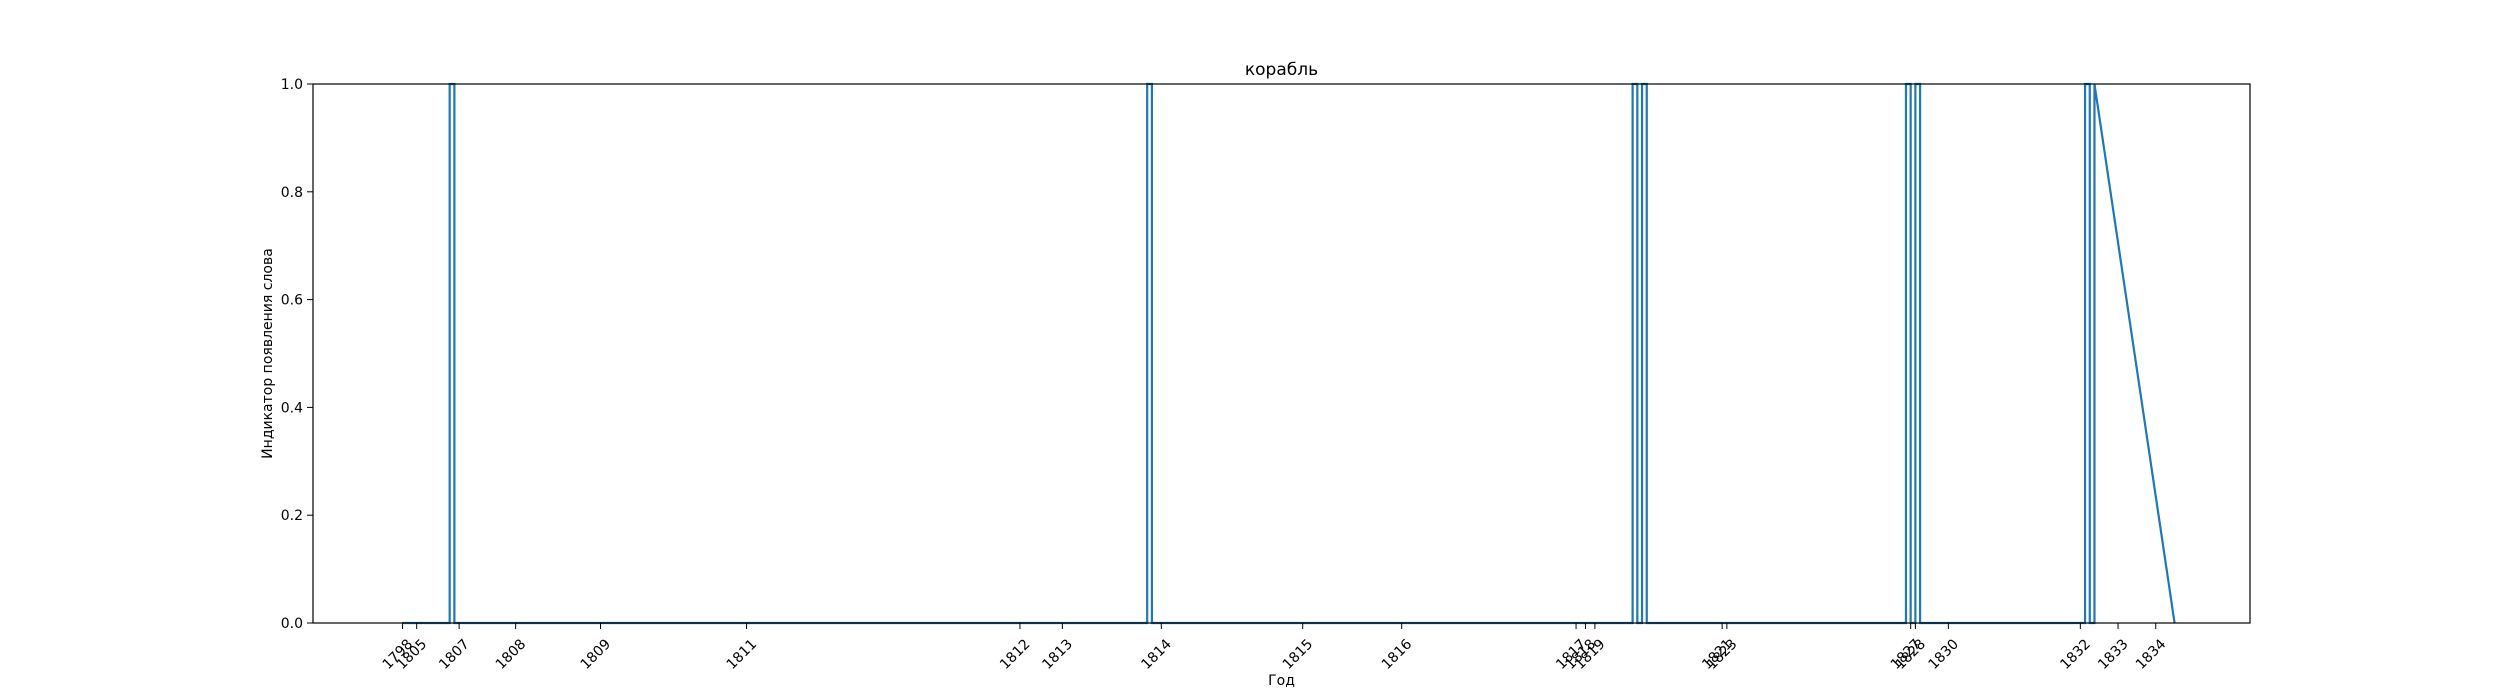 This screenshot has height=700, width=2500. Describe the element at coordinates (2151, 654) in the screenshot. I see `x-tick-label: 1834` at that location.